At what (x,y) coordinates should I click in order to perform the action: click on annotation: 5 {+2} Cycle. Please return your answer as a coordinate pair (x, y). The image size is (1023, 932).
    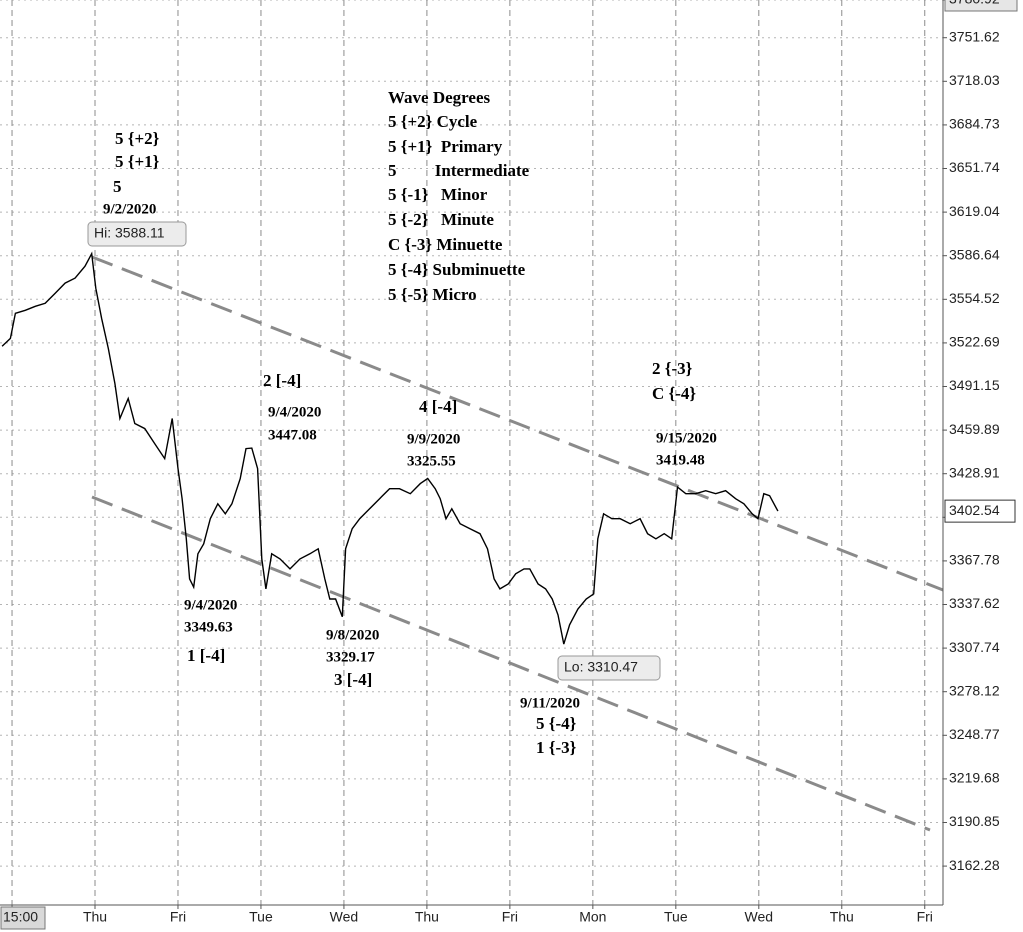
    Looking at the image, I should click on (433, 121).